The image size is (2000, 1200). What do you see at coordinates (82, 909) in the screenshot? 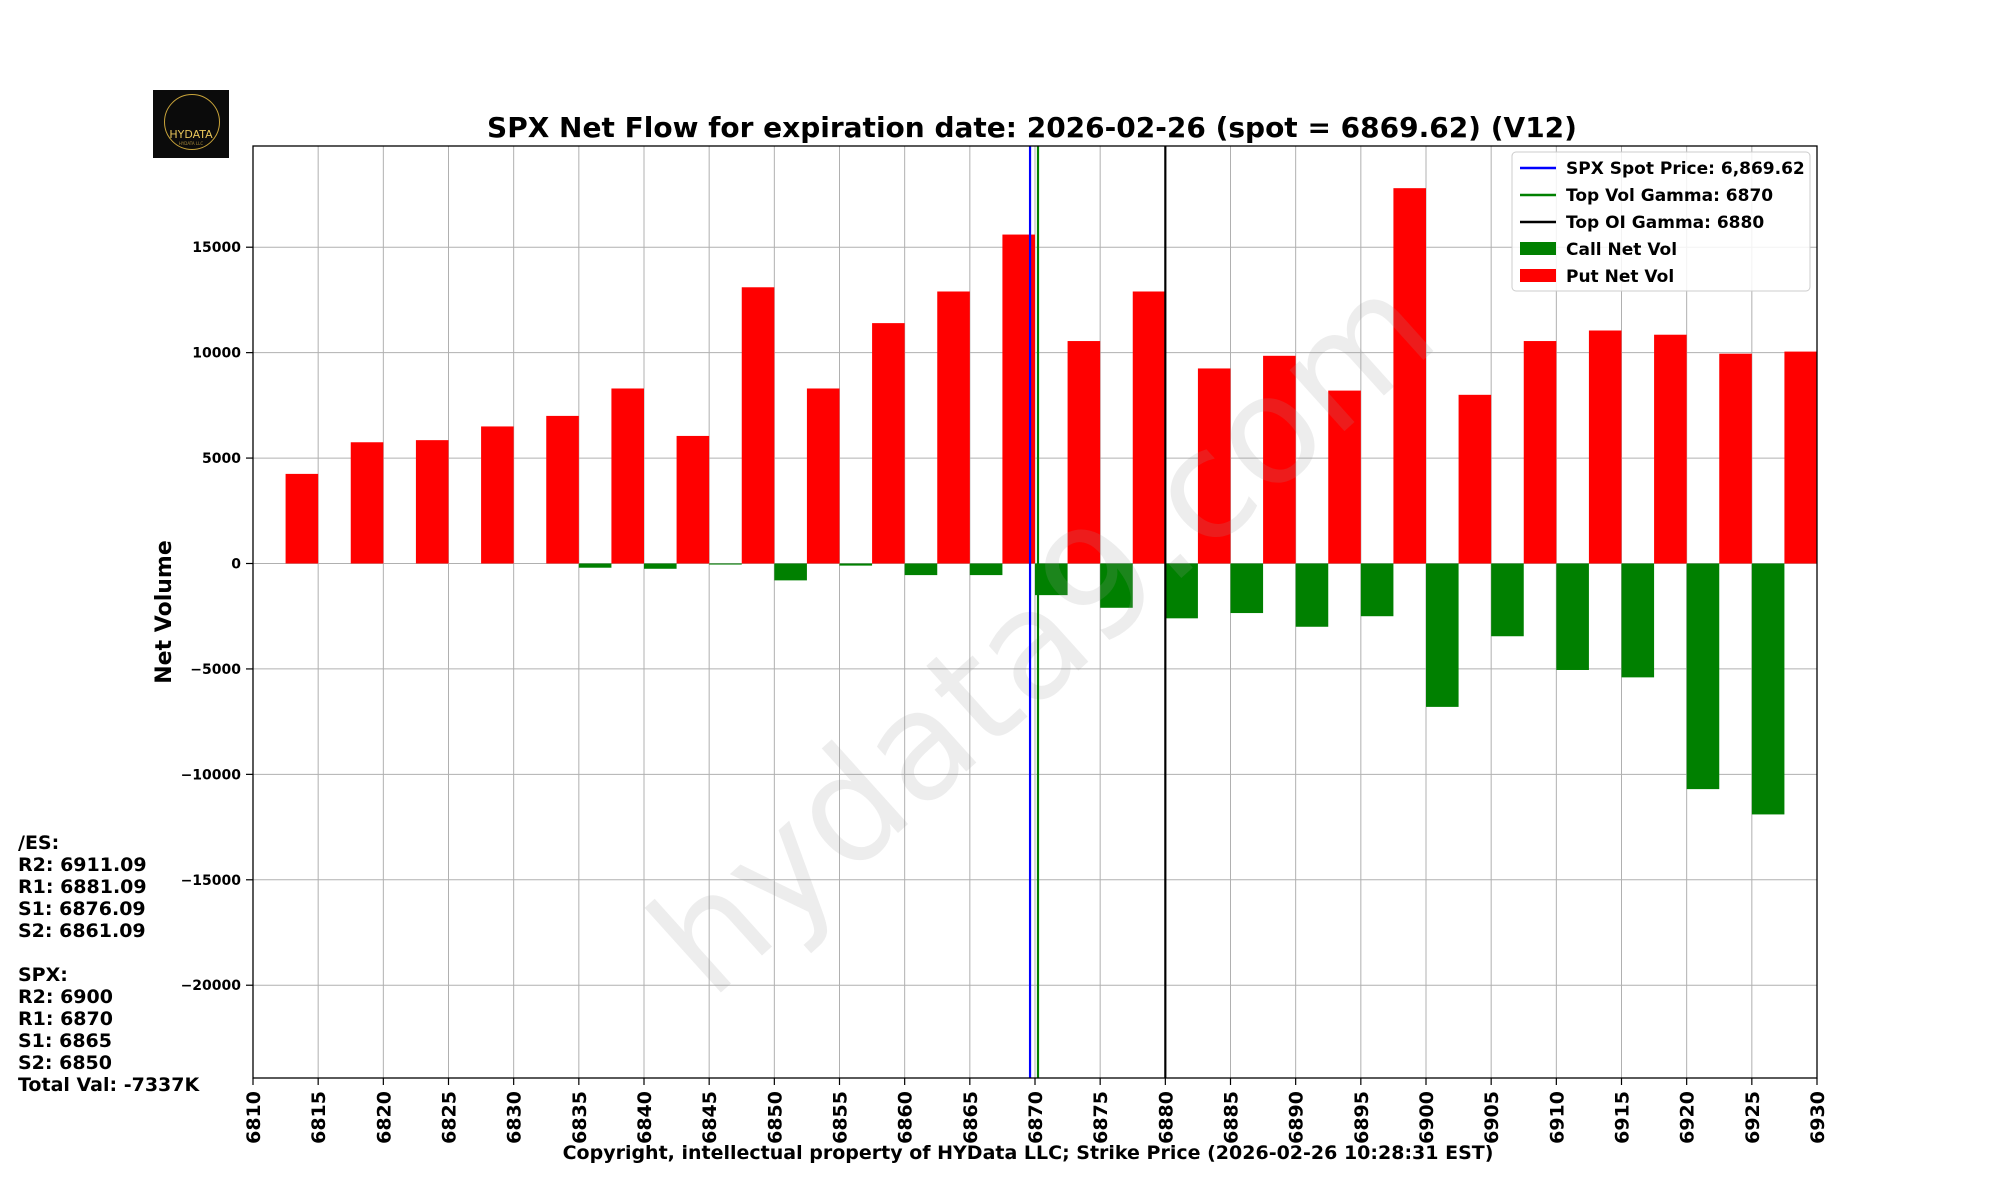
I see `es-s1: S1: 6876.09` at bounding box center [82, 909].